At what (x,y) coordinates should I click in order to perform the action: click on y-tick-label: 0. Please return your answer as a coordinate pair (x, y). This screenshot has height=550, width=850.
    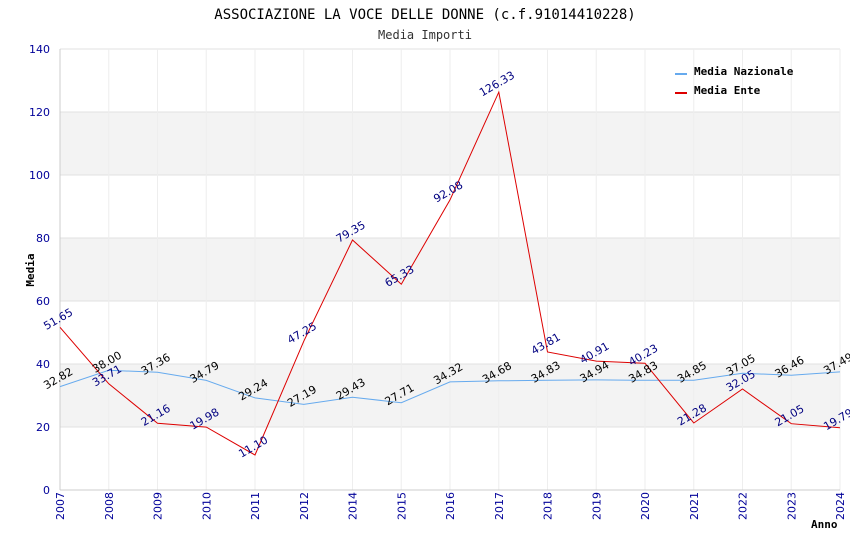
    Looking at the image, I should click on (46, 490).